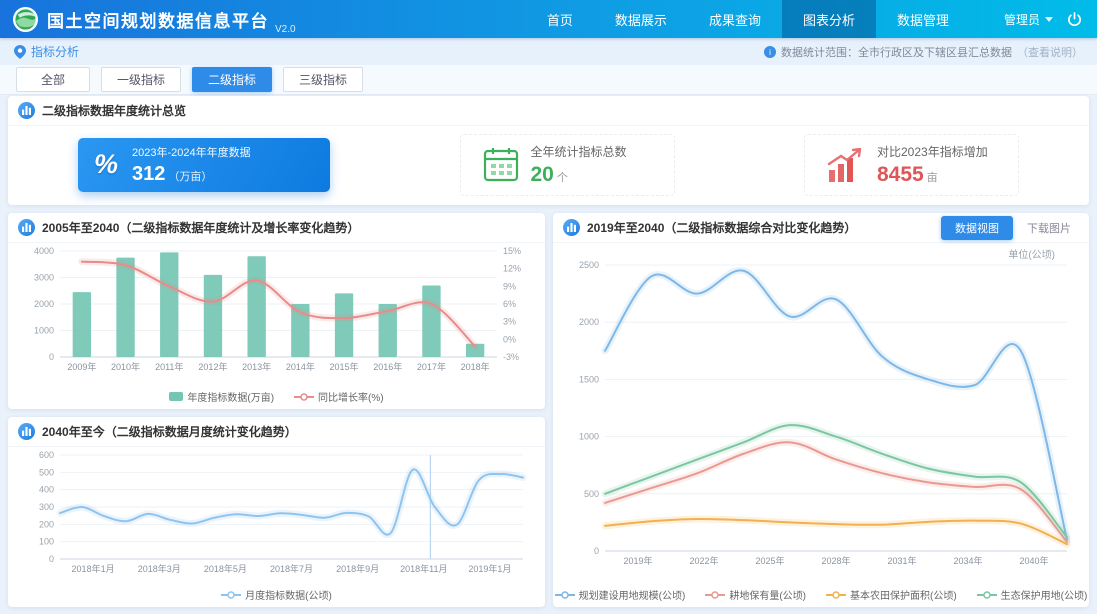 The image size is (1097, 614). What do you see at coordinates (901, 560) in the screenshot?
I see `svg-text: 2031年` at bounding box center [901, 560].